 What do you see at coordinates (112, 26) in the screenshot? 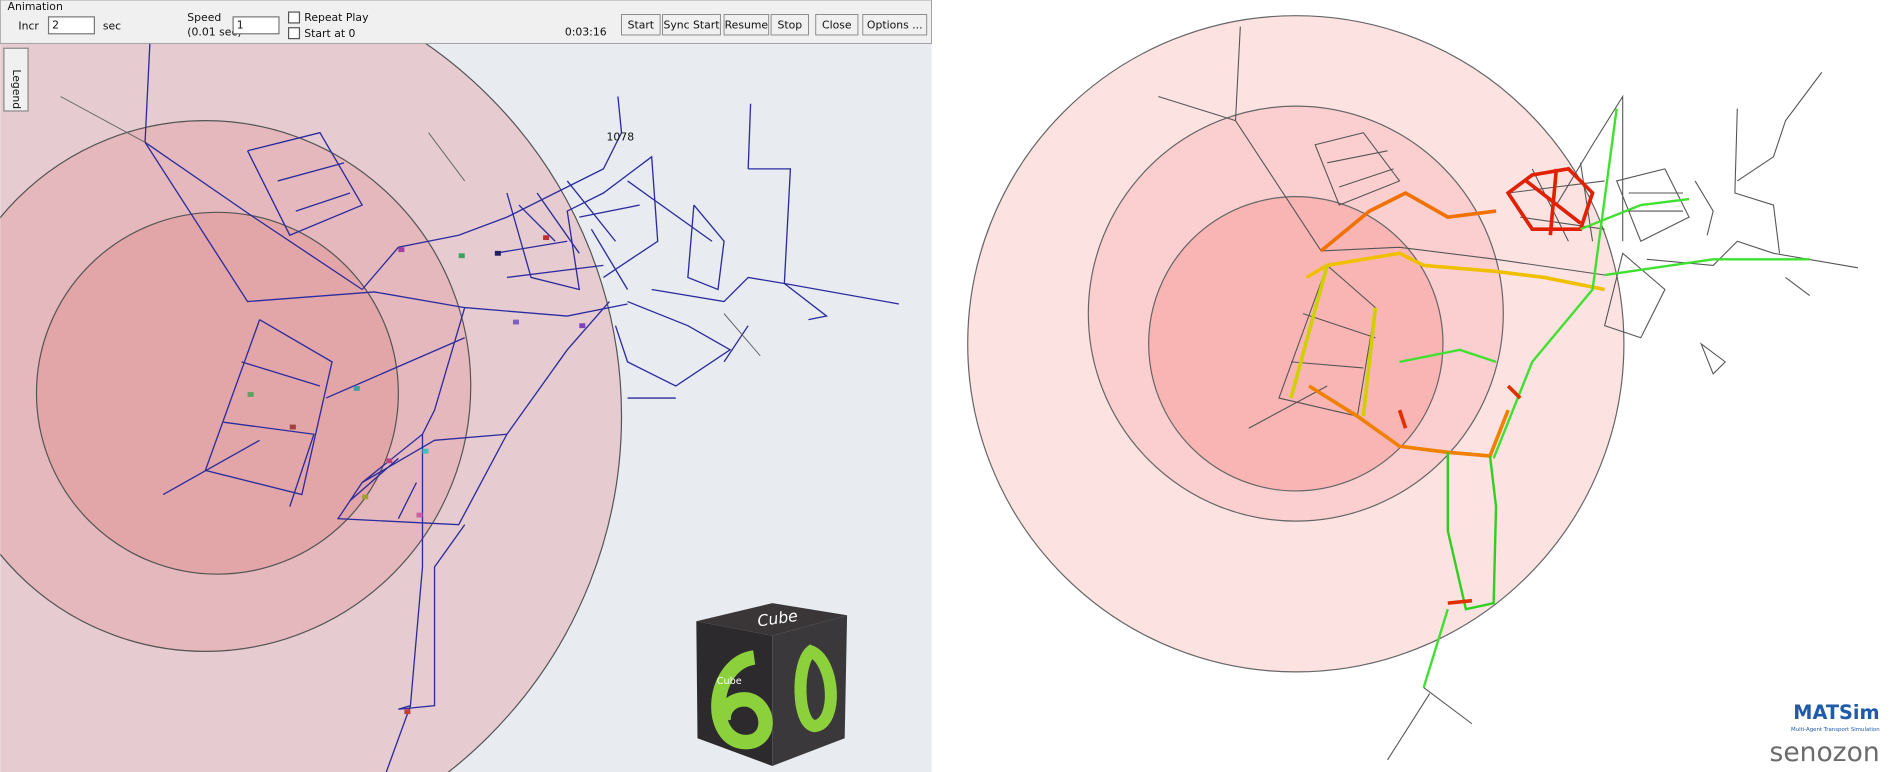
I see `incr-unit: sec` at bounding box center [112, 26].